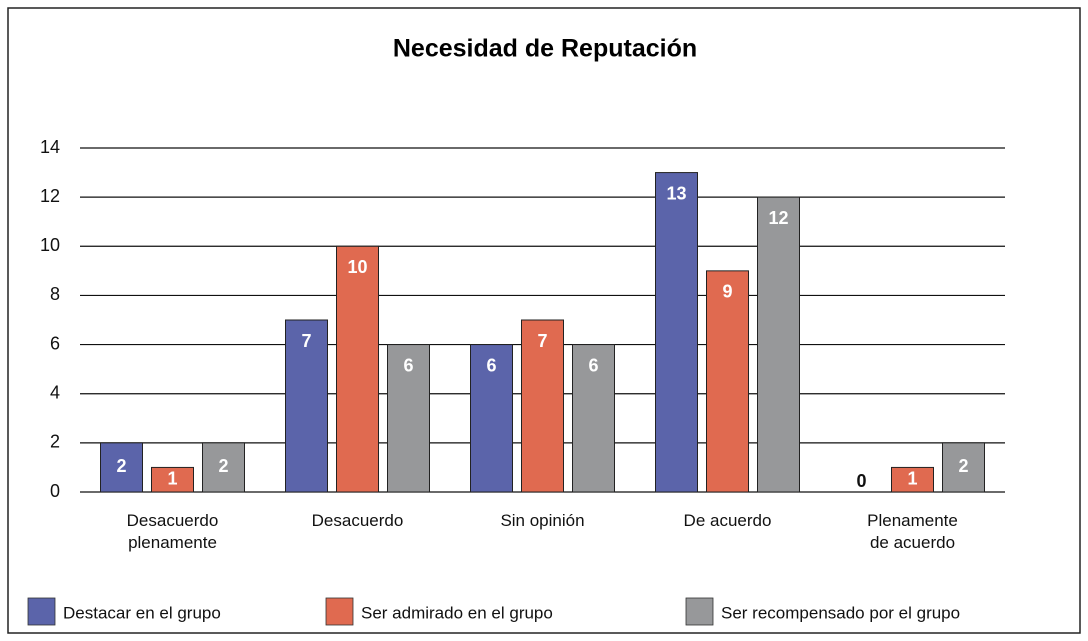  I want to click on x-tick-label: De acuerdo, so click(727, 520).